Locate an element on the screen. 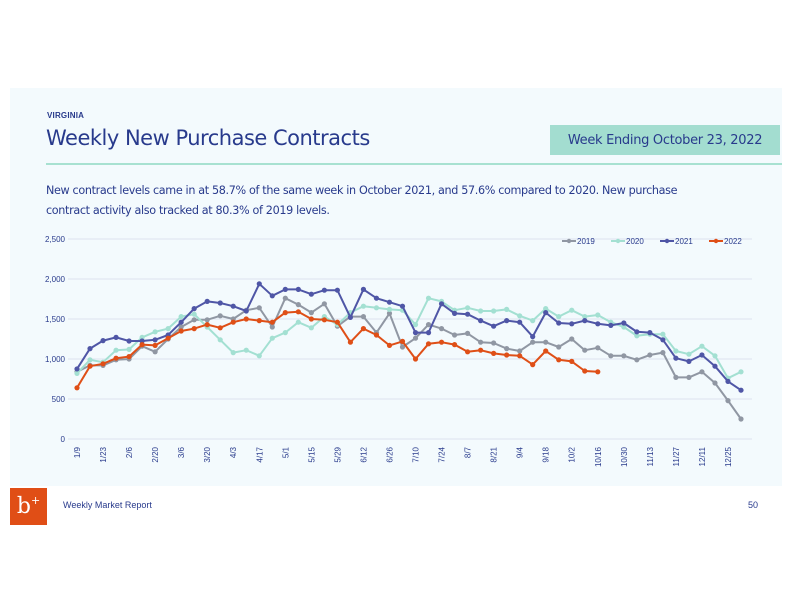 Image resolution: width=792 pixels, height=612 pixels. x-tick-label: 2/6 is located at coordinates (129, 452).